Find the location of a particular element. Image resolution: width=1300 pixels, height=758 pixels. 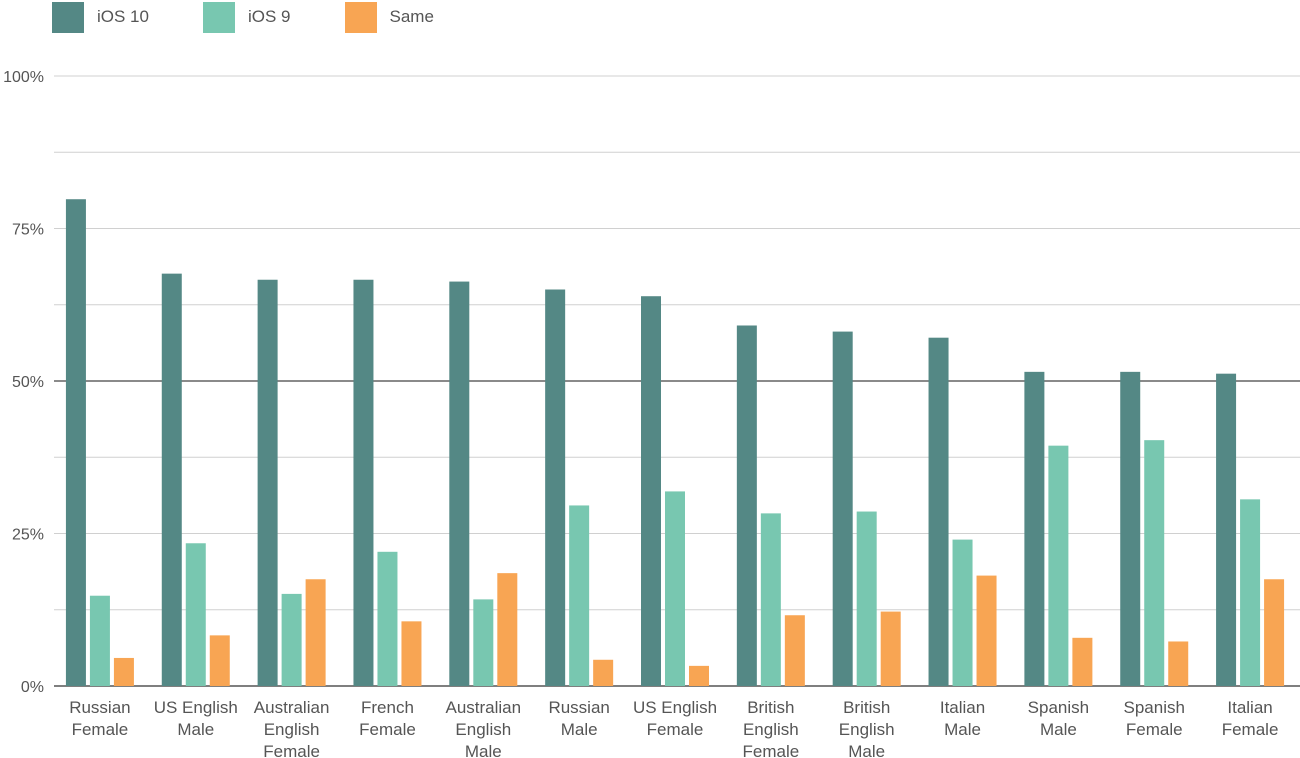

legend-swatch-ios10 is located at coordinates (68, 17).